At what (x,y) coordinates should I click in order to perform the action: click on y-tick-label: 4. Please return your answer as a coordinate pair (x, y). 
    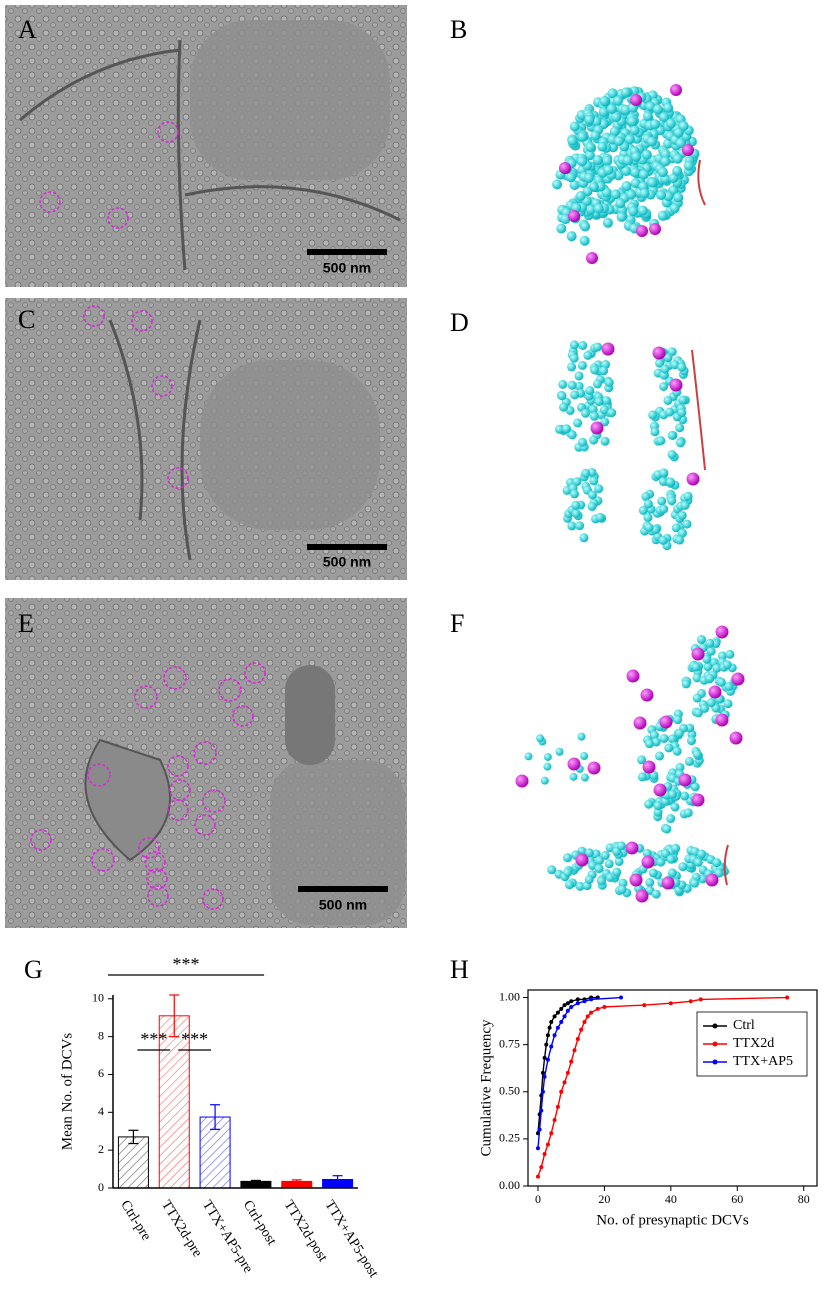
    Looking at the image, I should click on (101, 1111).